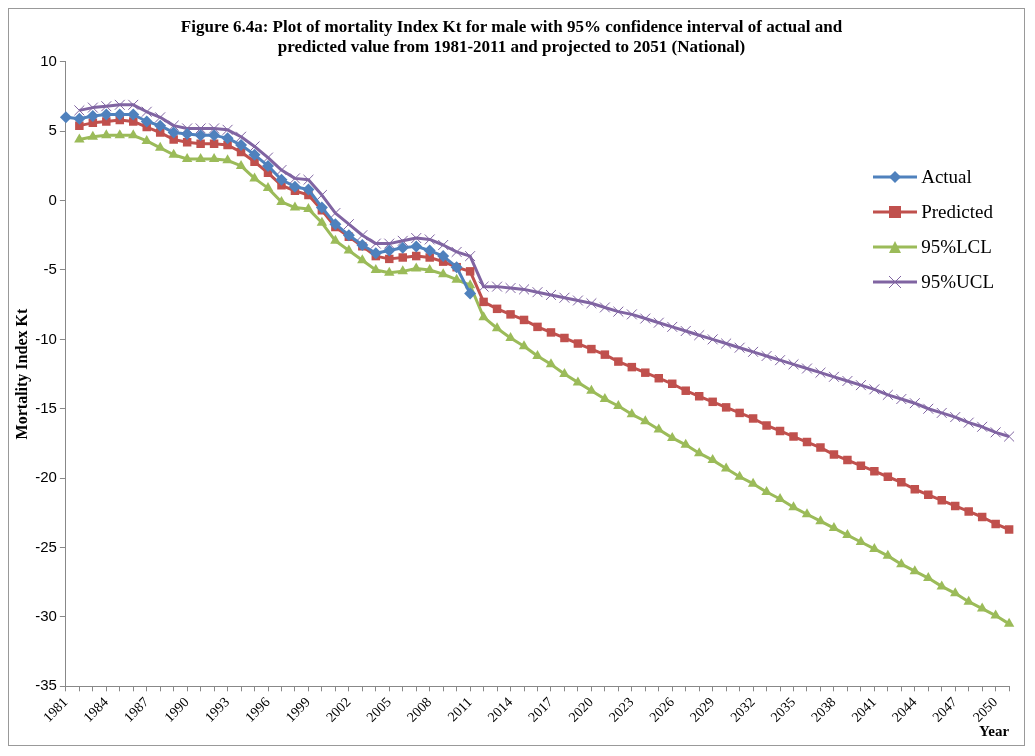 The image size is (1035, 756). I want to click on x-axis-title: Year, so click(994, 730).